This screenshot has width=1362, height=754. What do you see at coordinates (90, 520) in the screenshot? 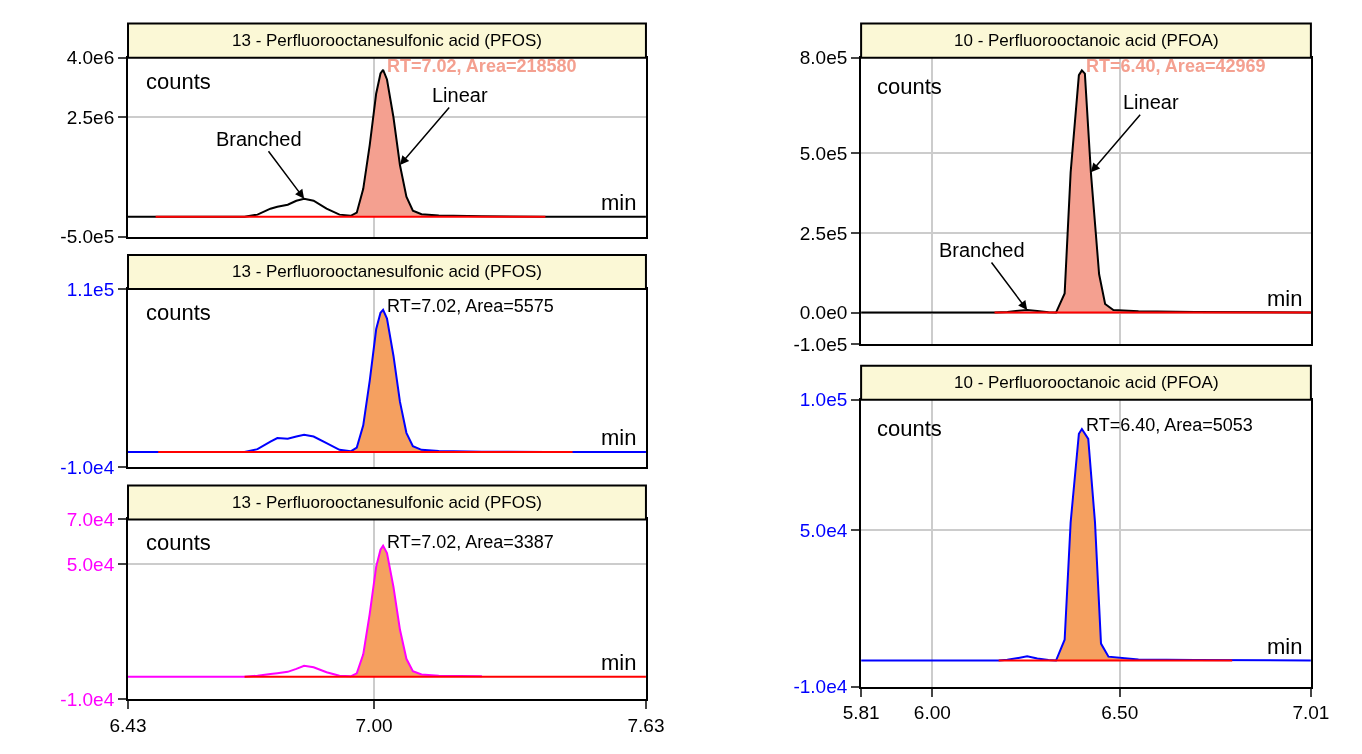
I see `y-tick-label: 7.0e4` at bounding box center [90, 520].